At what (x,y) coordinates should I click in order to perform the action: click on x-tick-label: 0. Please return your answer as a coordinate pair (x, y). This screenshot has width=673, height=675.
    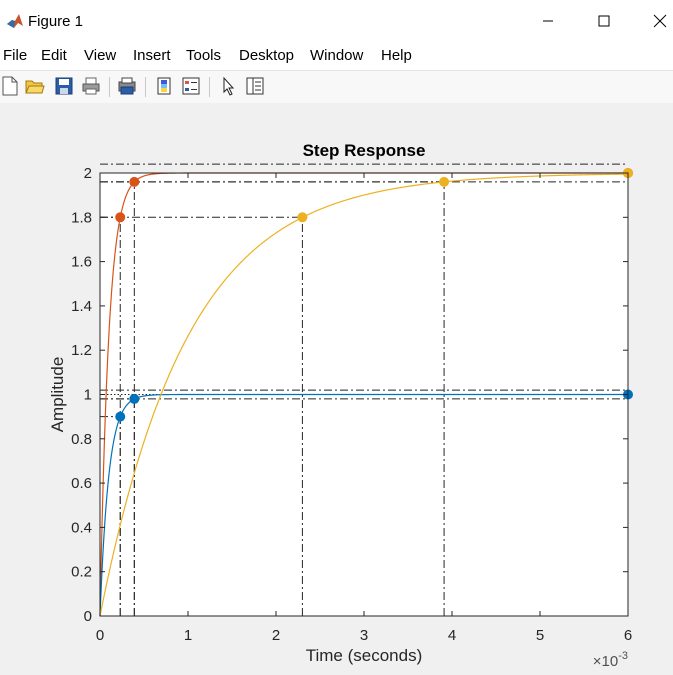
    Looking at the image, I should click on (100, 635).